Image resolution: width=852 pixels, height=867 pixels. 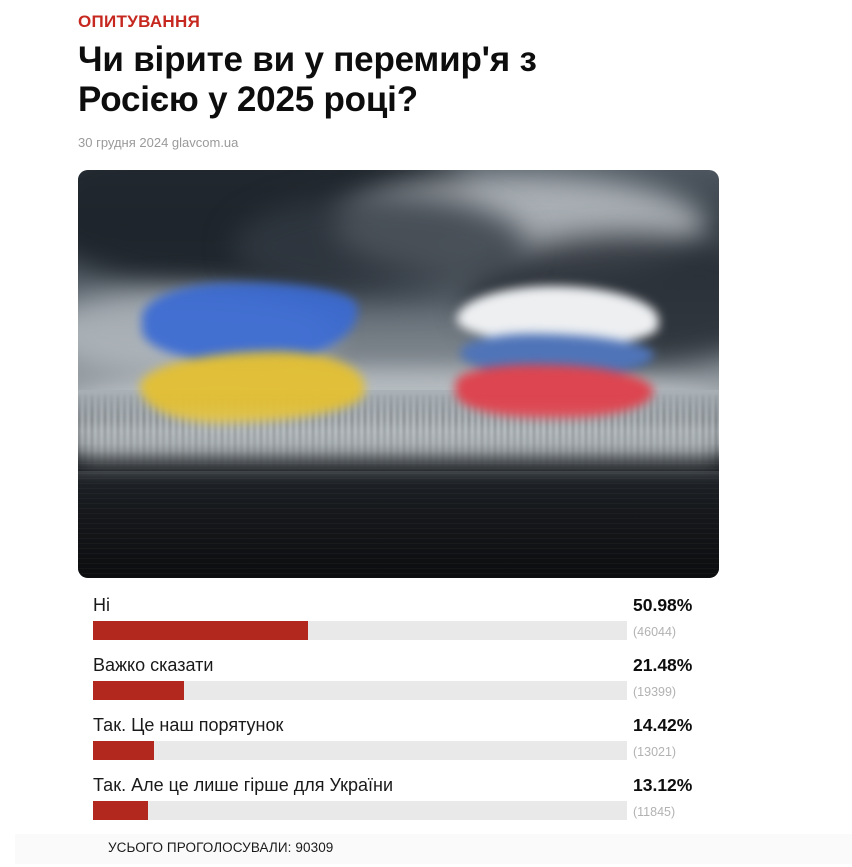 What do you see at coordinates (472, 617) in the screenshot?
I see `poll-option-row: Ні 50.98% (46044)` at bounding box center [472, 617].